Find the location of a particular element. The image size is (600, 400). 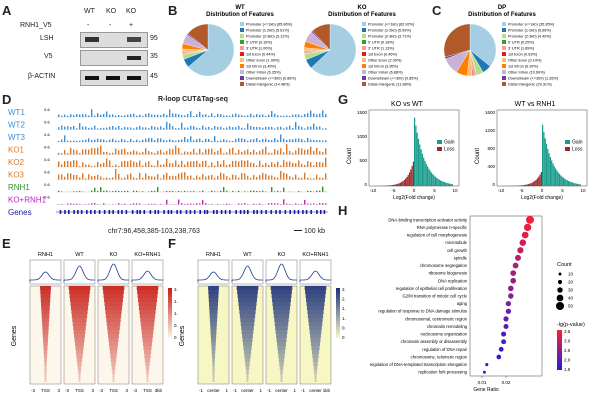

pie-legend-item: Downstream (<=300) (0.86%) is located at coordinates (271, 79).